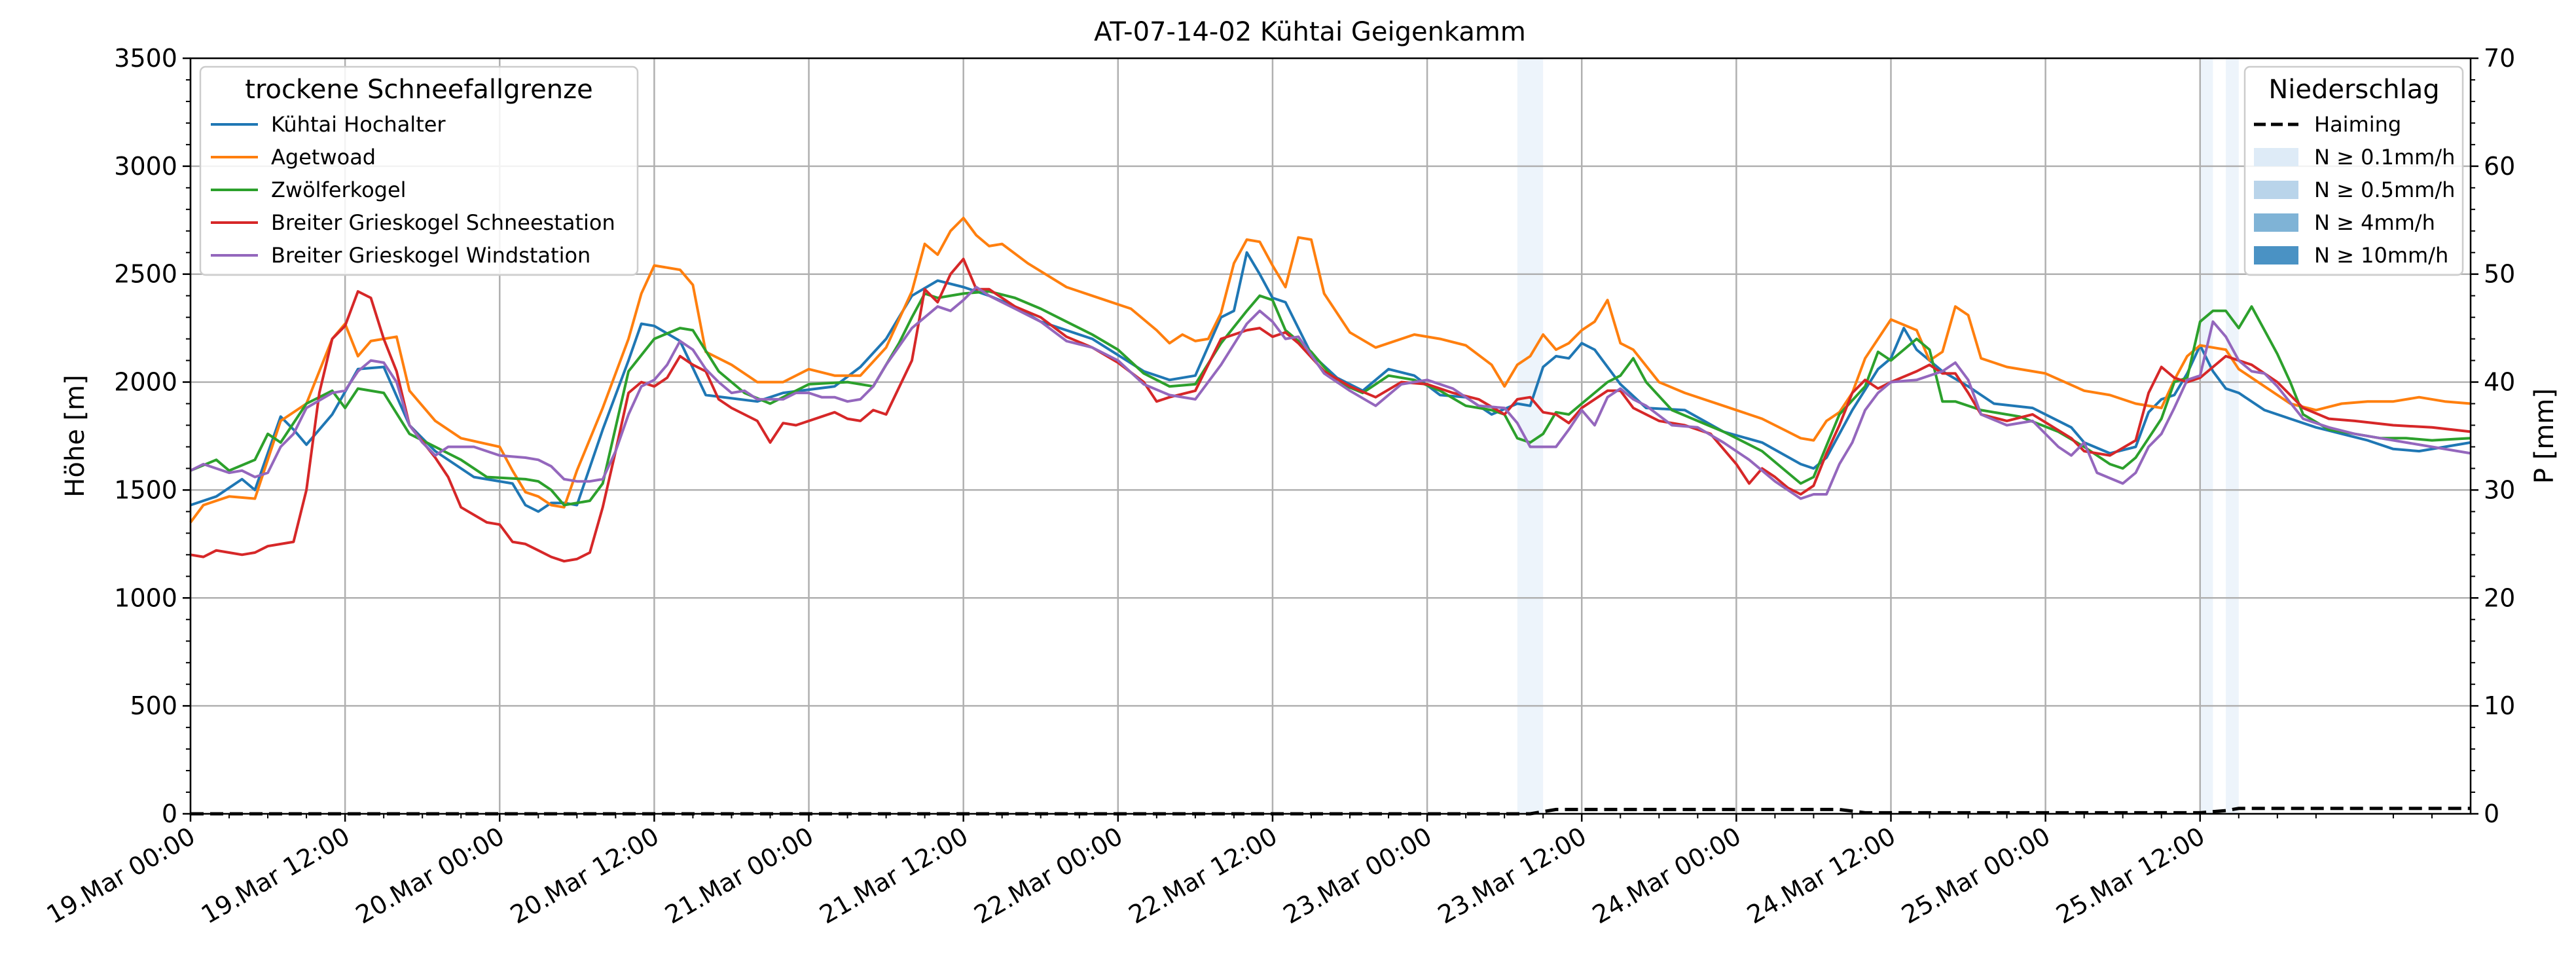 The image size is (2576, 967). Describe the element at coordinates (169, 813) in the screenshot. I see `y-tick-label-left: 0` at that location.